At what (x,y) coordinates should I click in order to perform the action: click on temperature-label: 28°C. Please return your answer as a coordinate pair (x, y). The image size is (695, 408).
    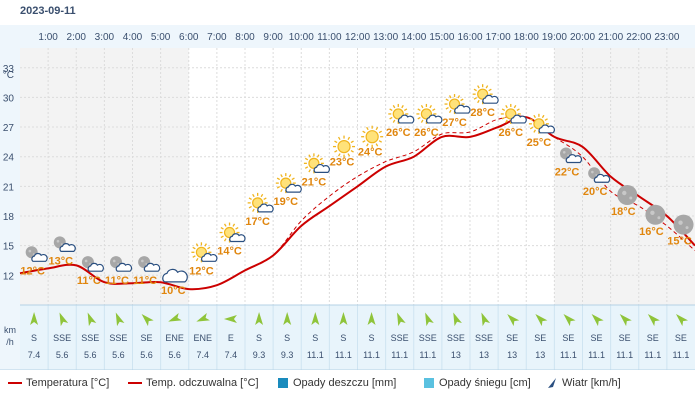
    Looking at the image, I should click on (482, 113).